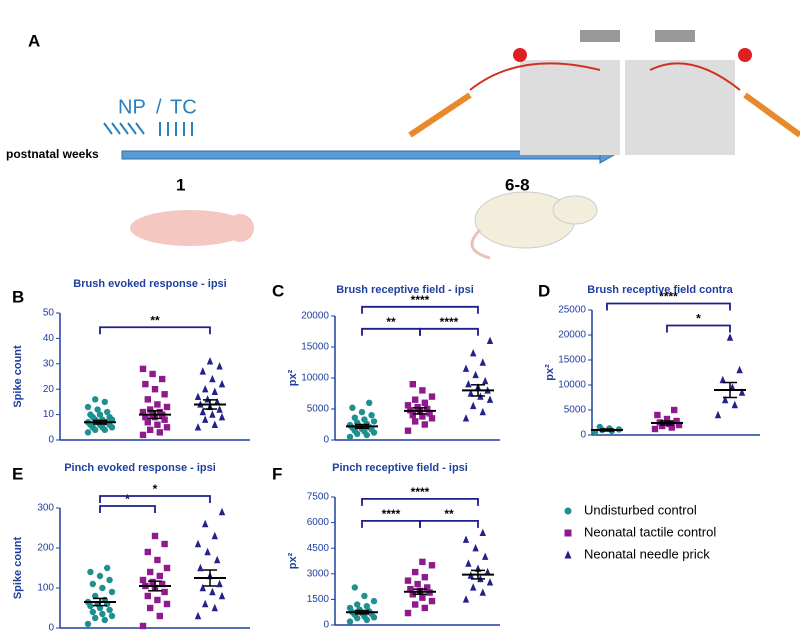 The height and width of the screenshot is (643, 800). What do you see at coordinates (18, 296) in the screenshot?
I see `panel-letter: B` at bounding box center [18, 296].